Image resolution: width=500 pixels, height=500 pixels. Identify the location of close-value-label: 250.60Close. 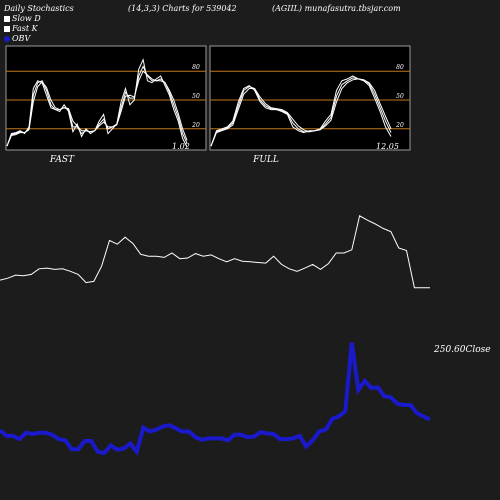
(462, 350).